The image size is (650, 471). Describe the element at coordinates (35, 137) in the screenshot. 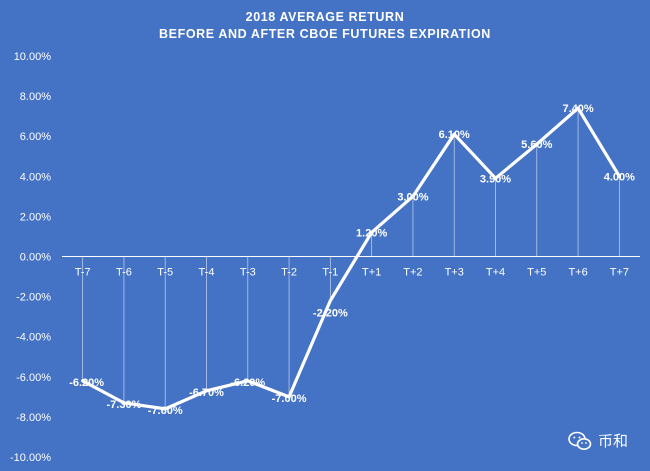

I see `y-tick-label: 6.00%` at that location.